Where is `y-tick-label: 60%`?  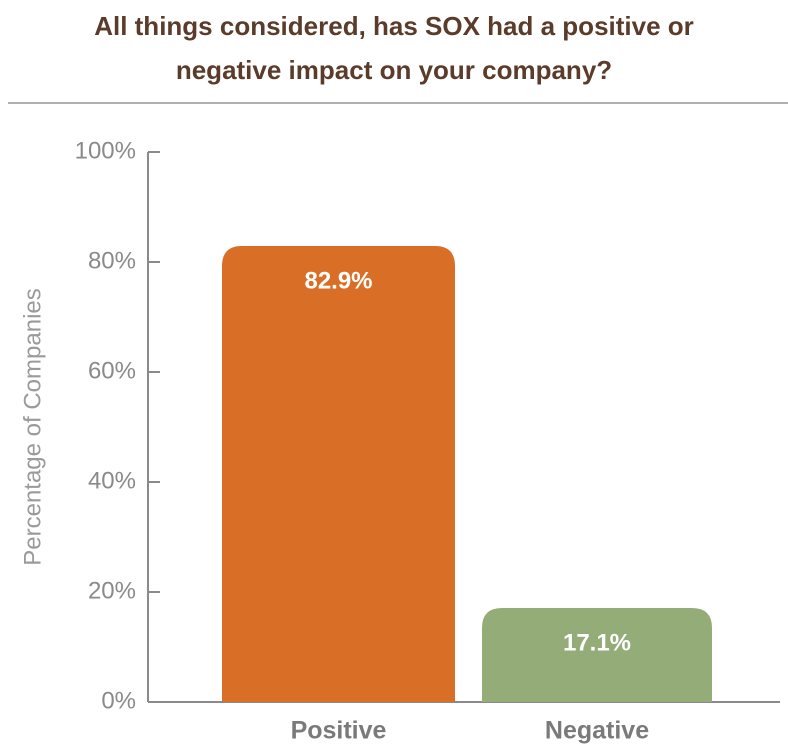 y-tick-label: 60% is located at coordinates (112, 370).